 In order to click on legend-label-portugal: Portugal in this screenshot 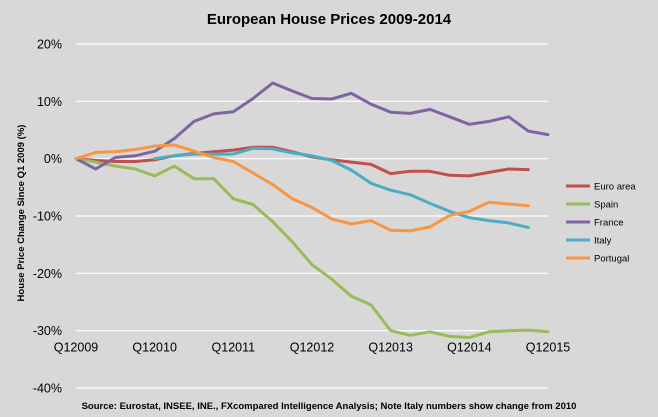, I will do `click(611, 259)`.